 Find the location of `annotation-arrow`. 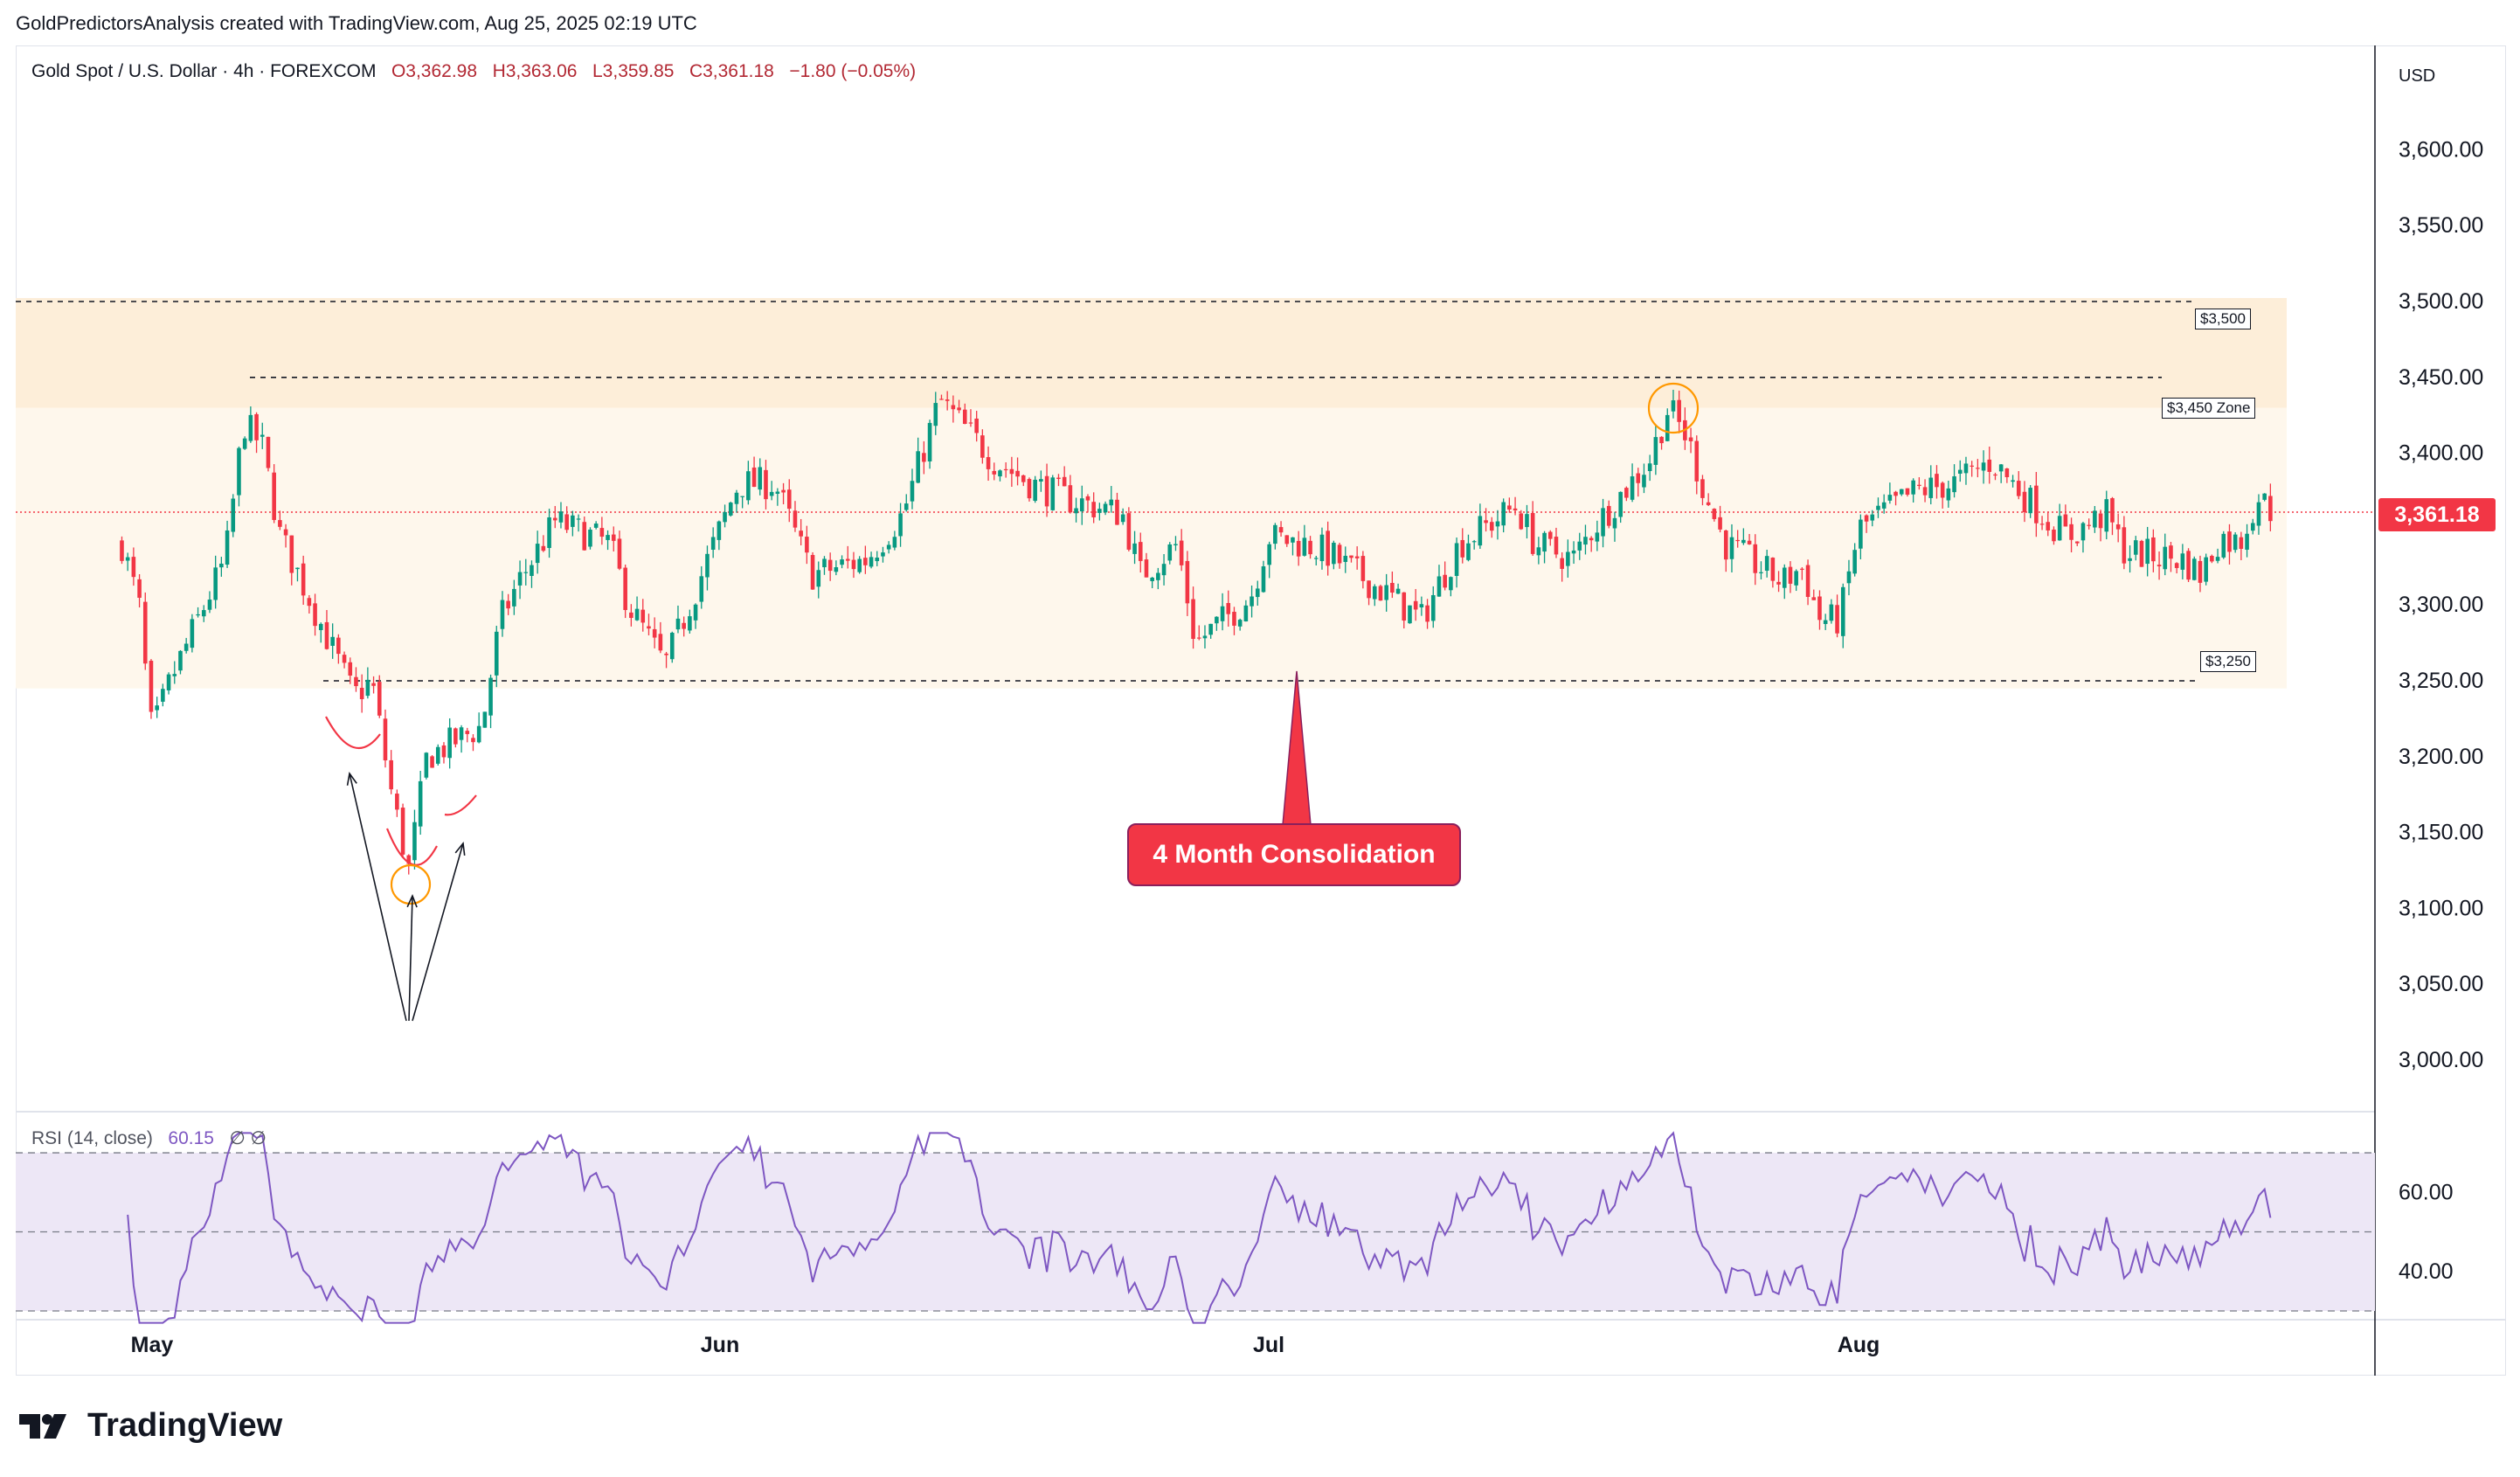

annotation-arrow is located at coordinates (438, 932).